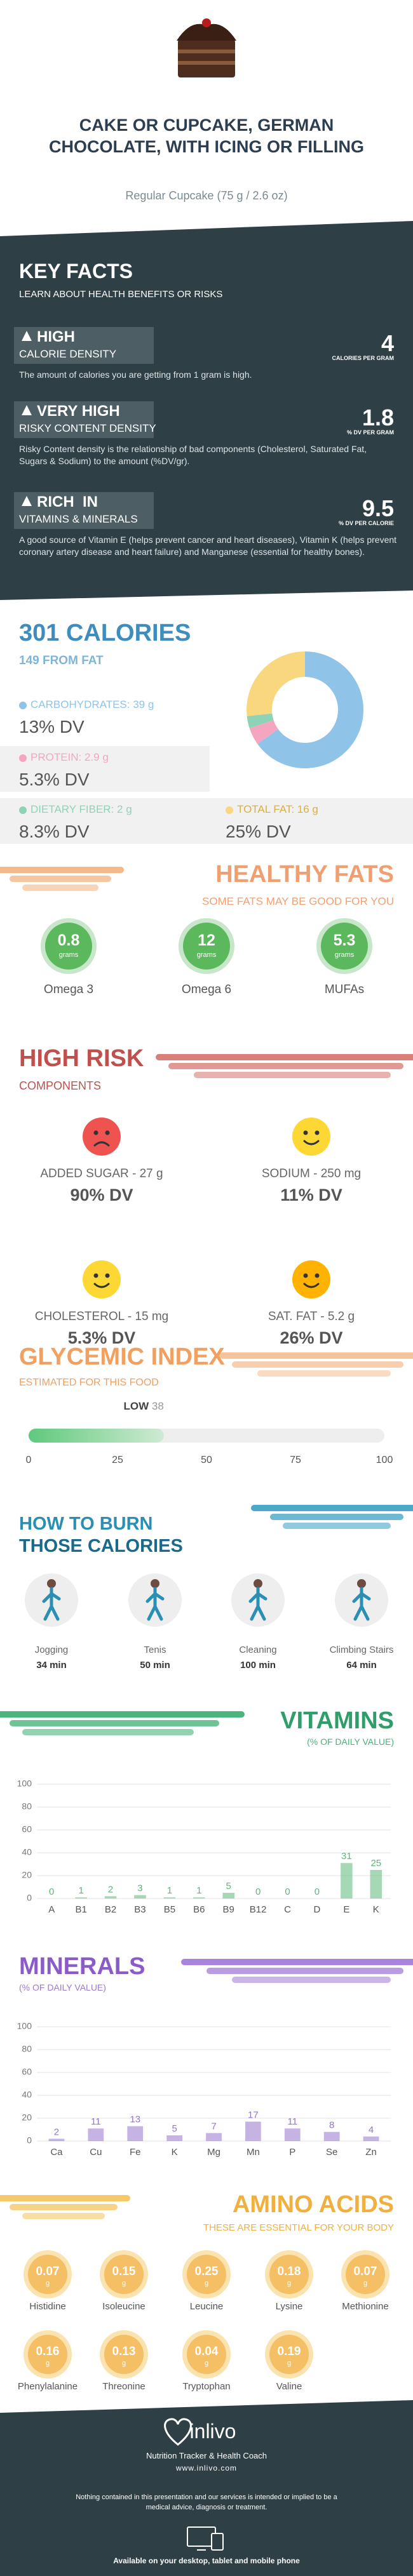  I want to click on risk-dv: 11% DV, so click(311, 1195).